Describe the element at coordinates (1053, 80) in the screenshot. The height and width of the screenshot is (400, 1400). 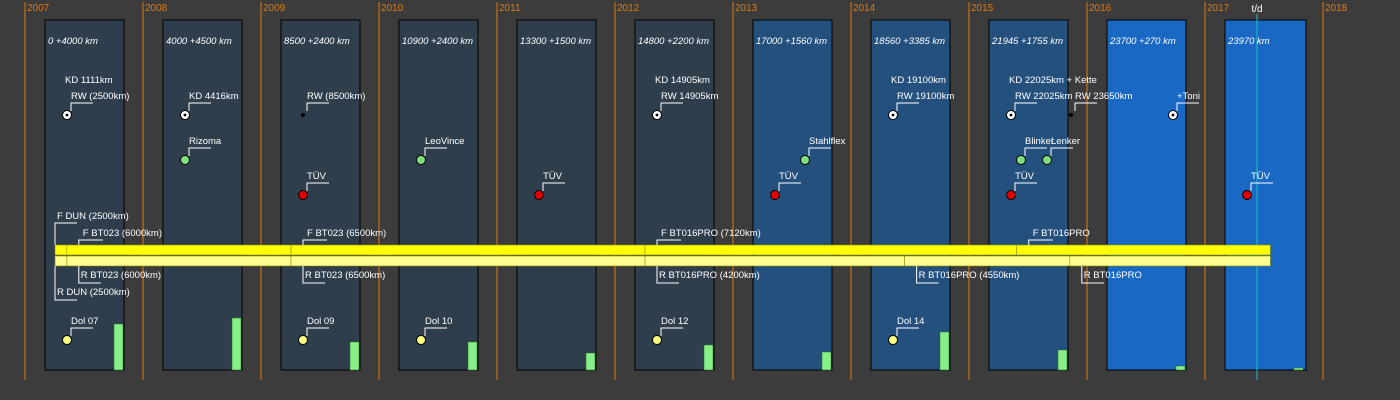
I see `event-label: KD 22025km + Kette` at that location.